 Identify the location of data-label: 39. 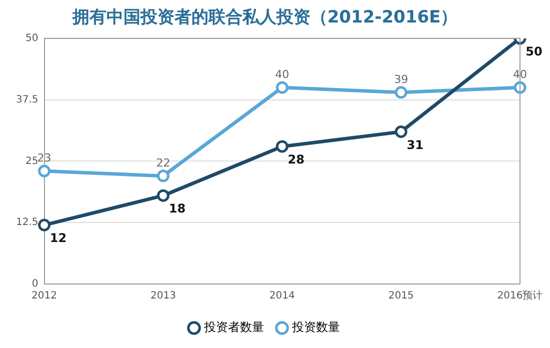
(401, 79).